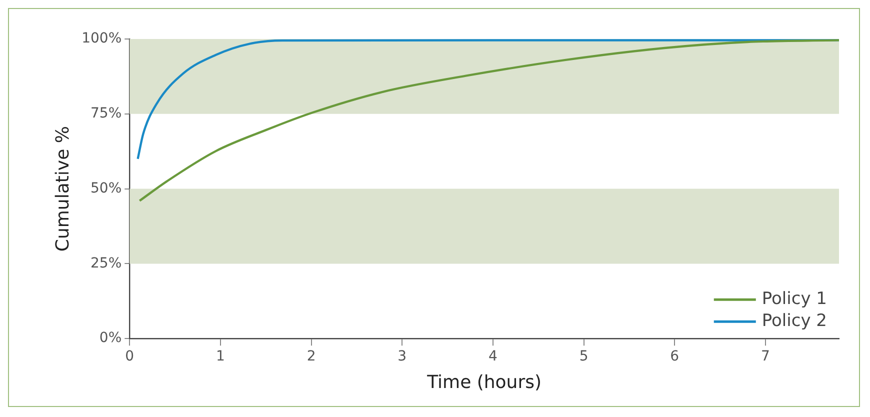 The width and height of the screenshot is (870, 417). I want to click on y-tick-label: 75%, so click(106, 114).